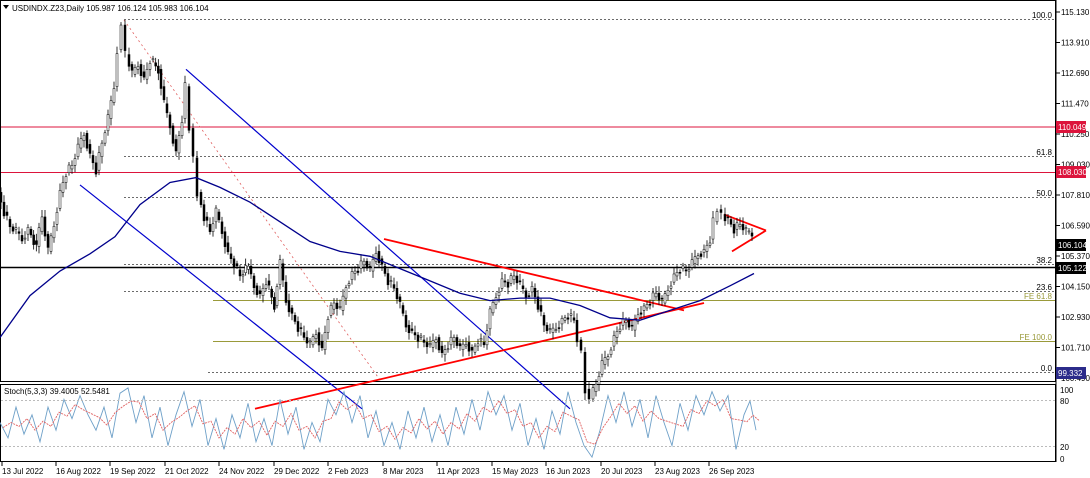  I want to click on price-tick-label: 115.130, so click(1075, 12).